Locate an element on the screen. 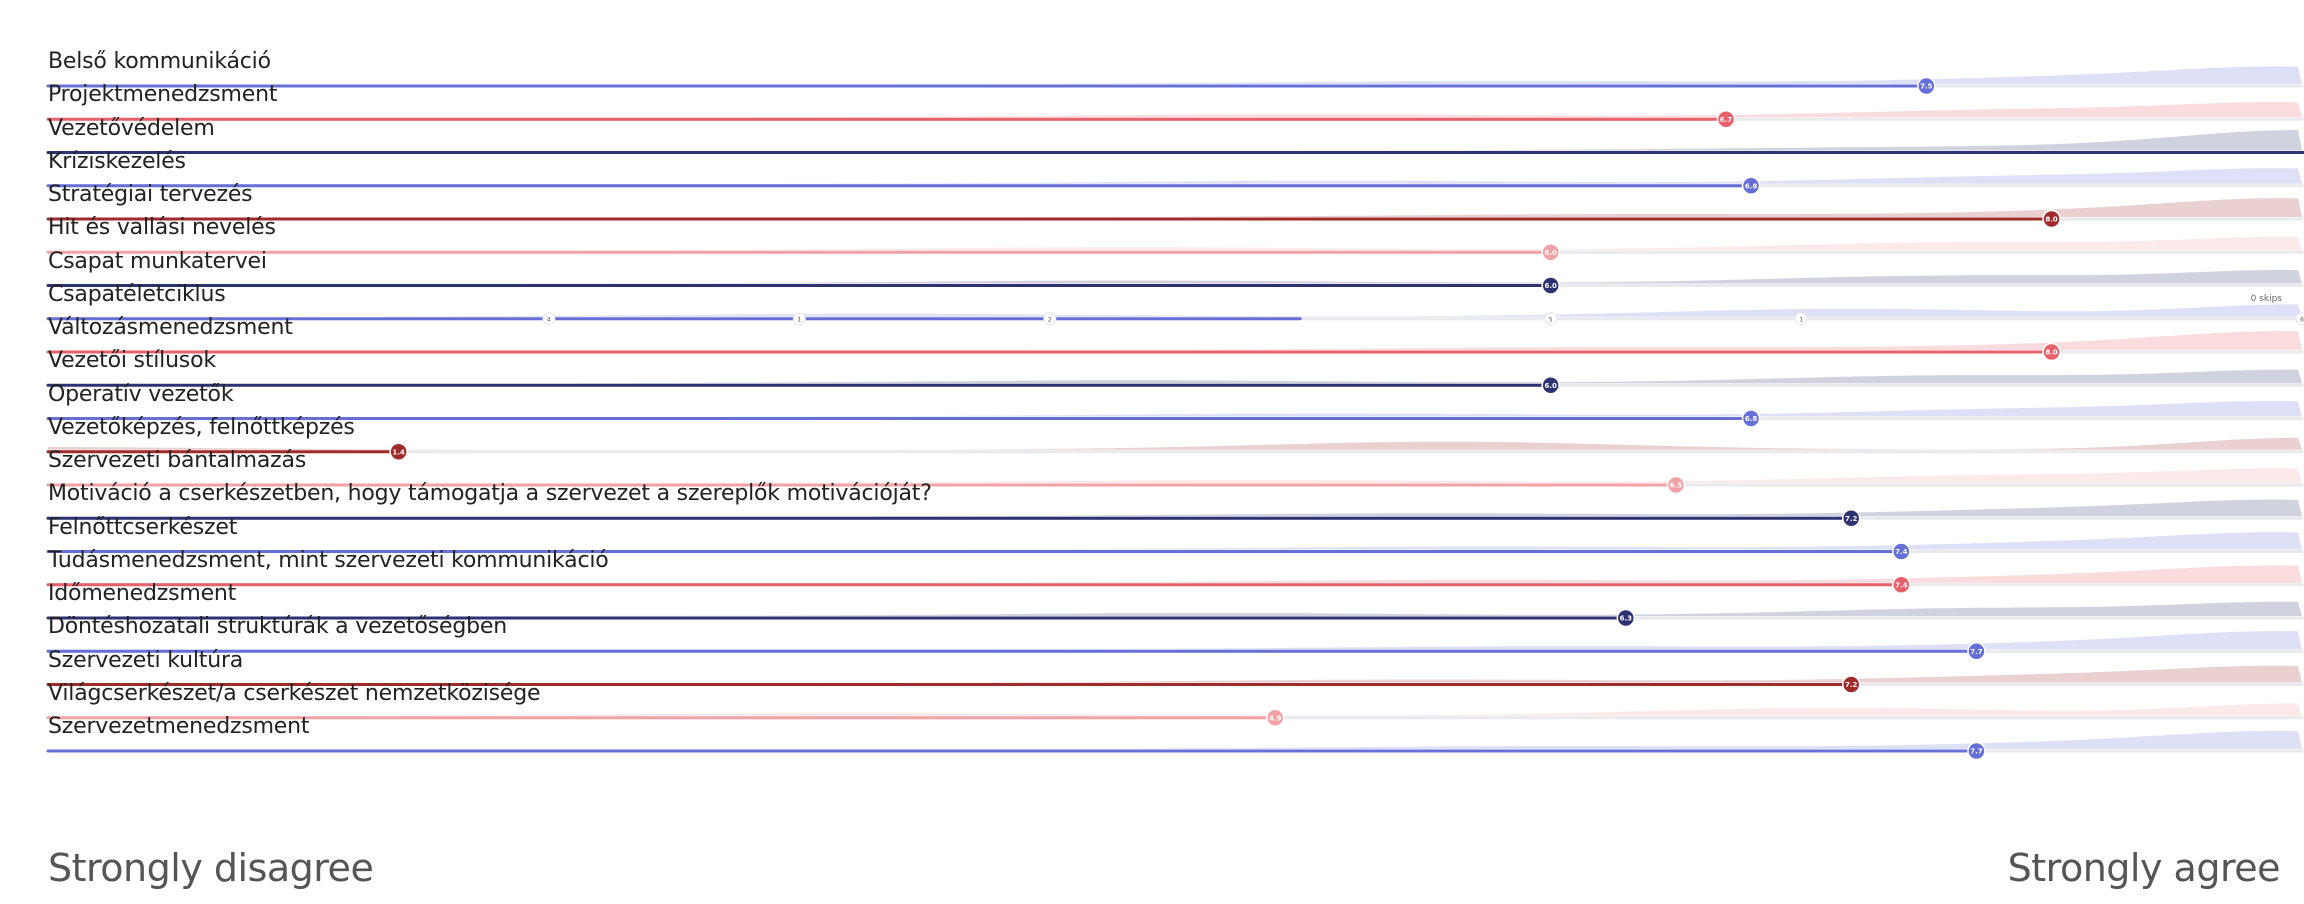  count-marker-label: 4 is located at coordinates (549, 319).